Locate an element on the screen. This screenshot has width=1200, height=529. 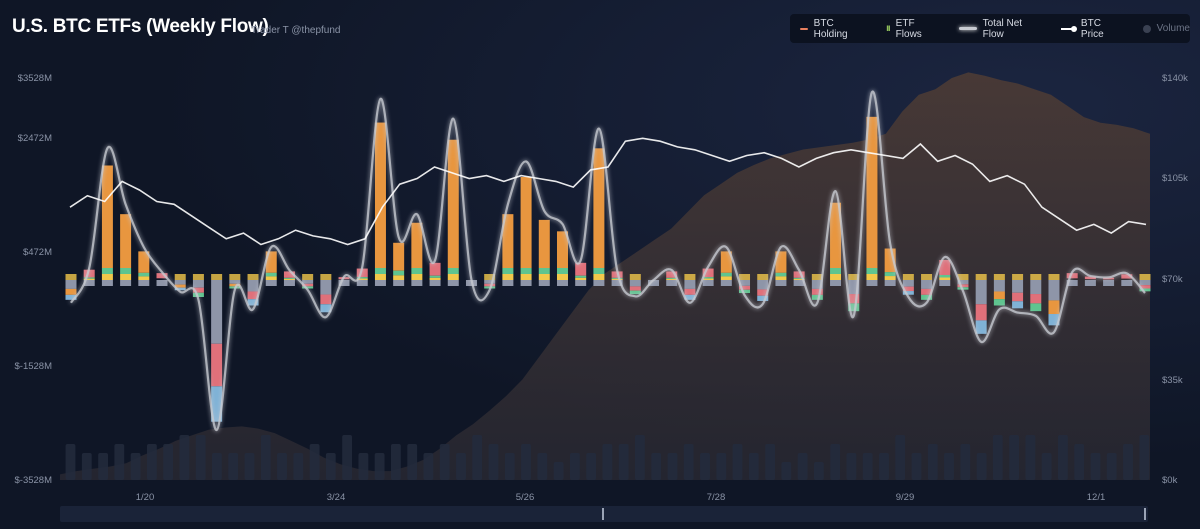
y-right-tick-label: $0k is located at coordinates (1170, 480).